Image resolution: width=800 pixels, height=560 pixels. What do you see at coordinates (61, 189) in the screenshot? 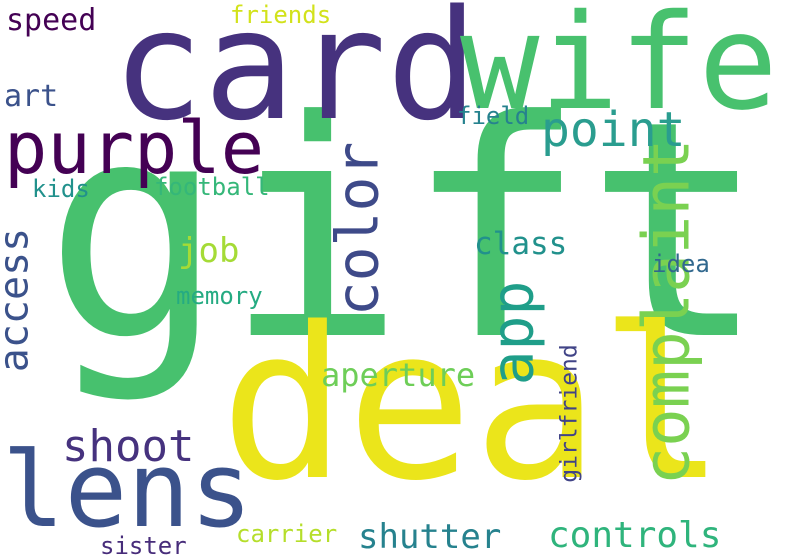
I see `word-kids: kids` at bounding box center [61, 189].